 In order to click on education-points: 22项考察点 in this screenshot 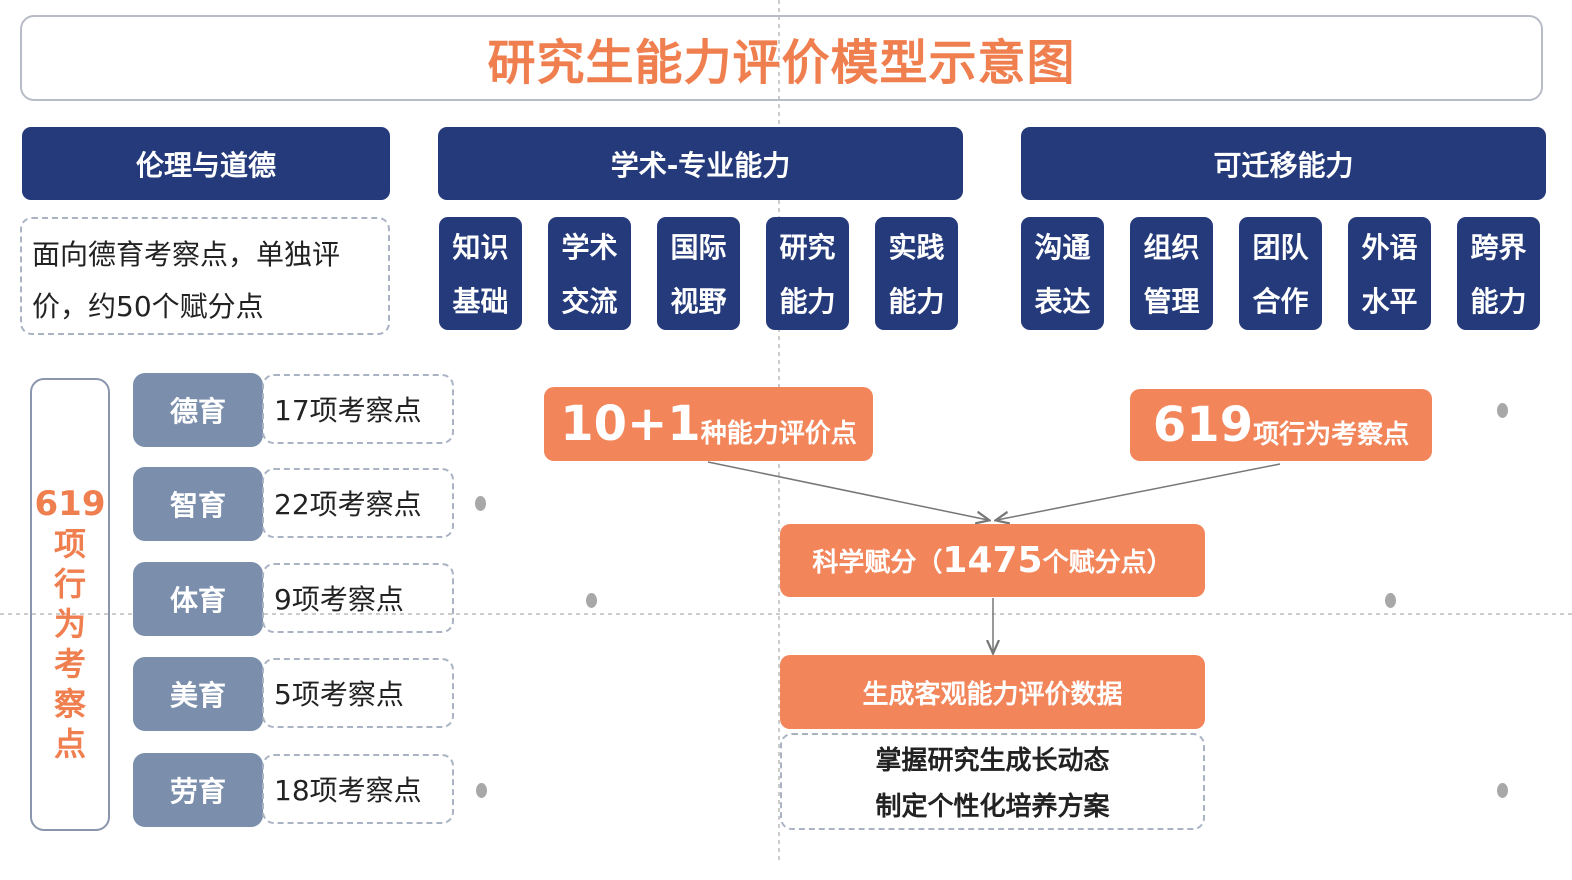, I will do `click(358, 503)`.